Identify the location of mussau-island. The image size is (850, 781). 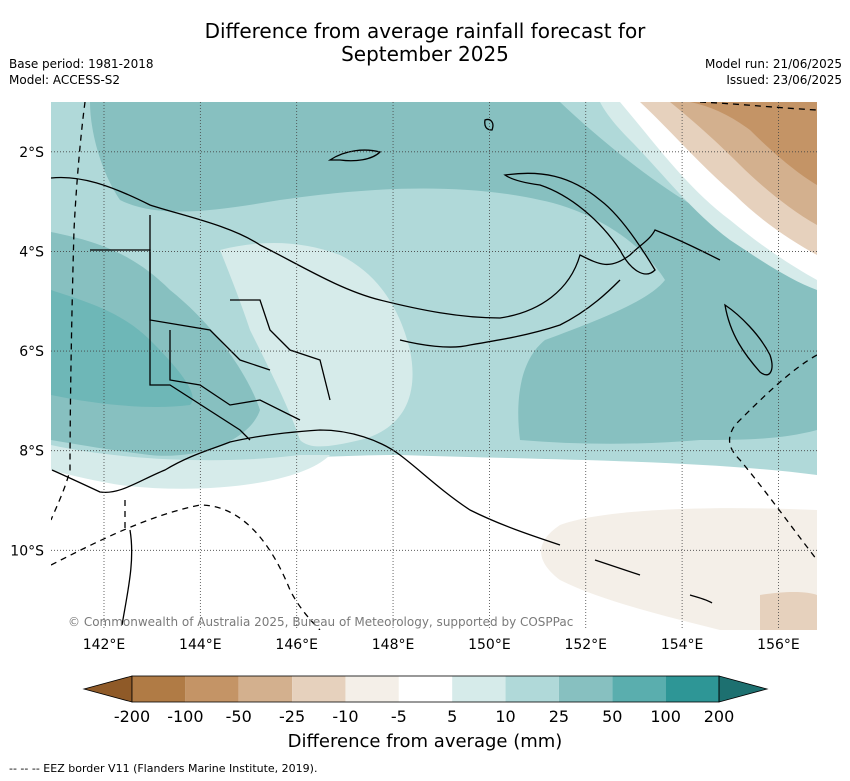
(489, 124).